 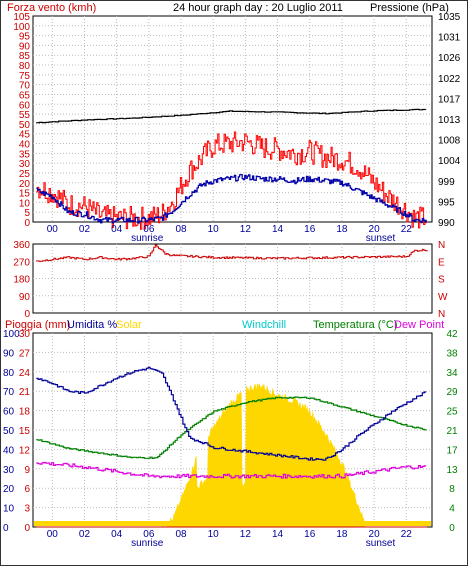 I want to click on compass-tick-label: E, so click(x=441, y=262).